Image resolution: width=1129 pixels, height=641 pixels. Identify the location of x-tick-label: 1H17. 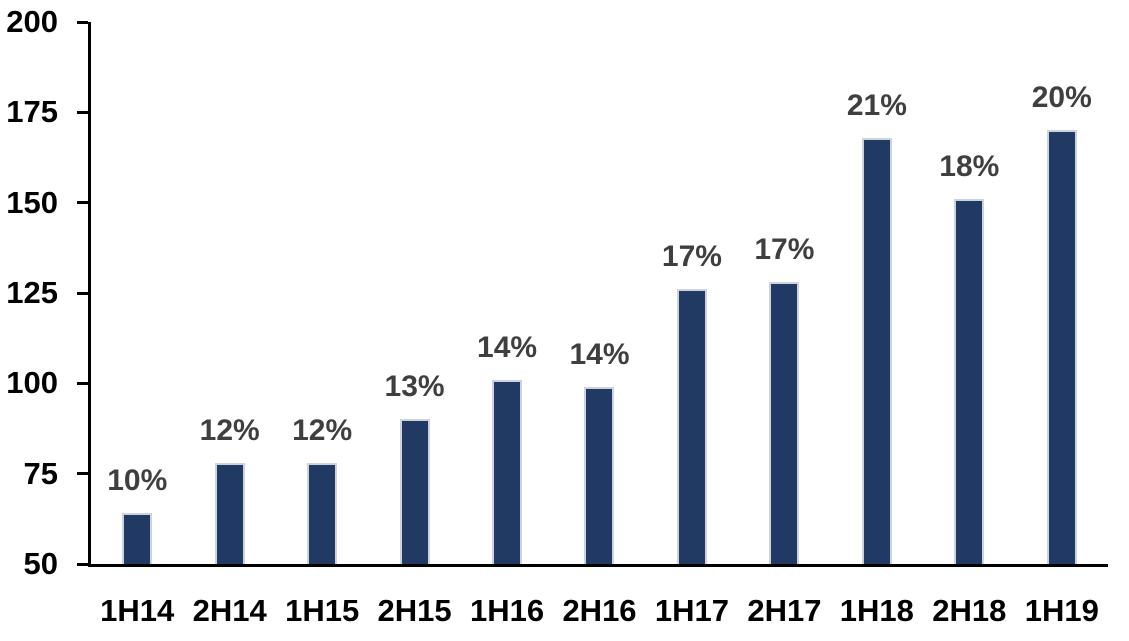
(691, 610).